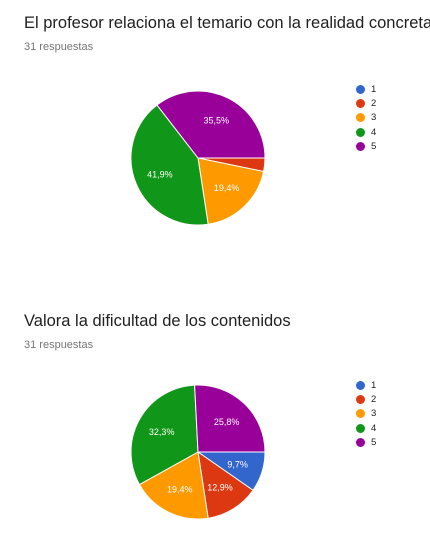 Image resolution: width=430 pixels, height=539 pixels. What do you see at coordinates (237, 464) in the screenshot?
I see `pie-slice-label: 9,7%` at bounding box center [237, 464].